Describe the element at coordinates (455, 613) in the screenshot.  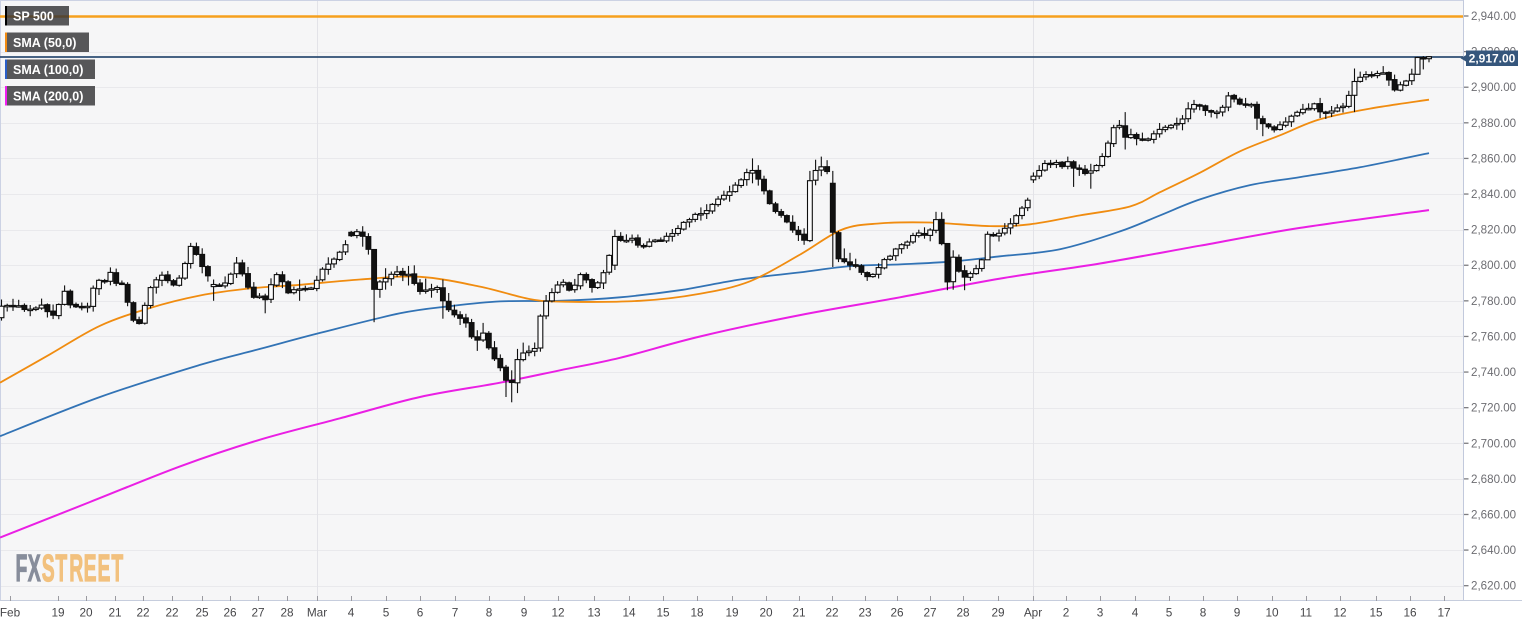
I see `svg-text: 7` at that location.